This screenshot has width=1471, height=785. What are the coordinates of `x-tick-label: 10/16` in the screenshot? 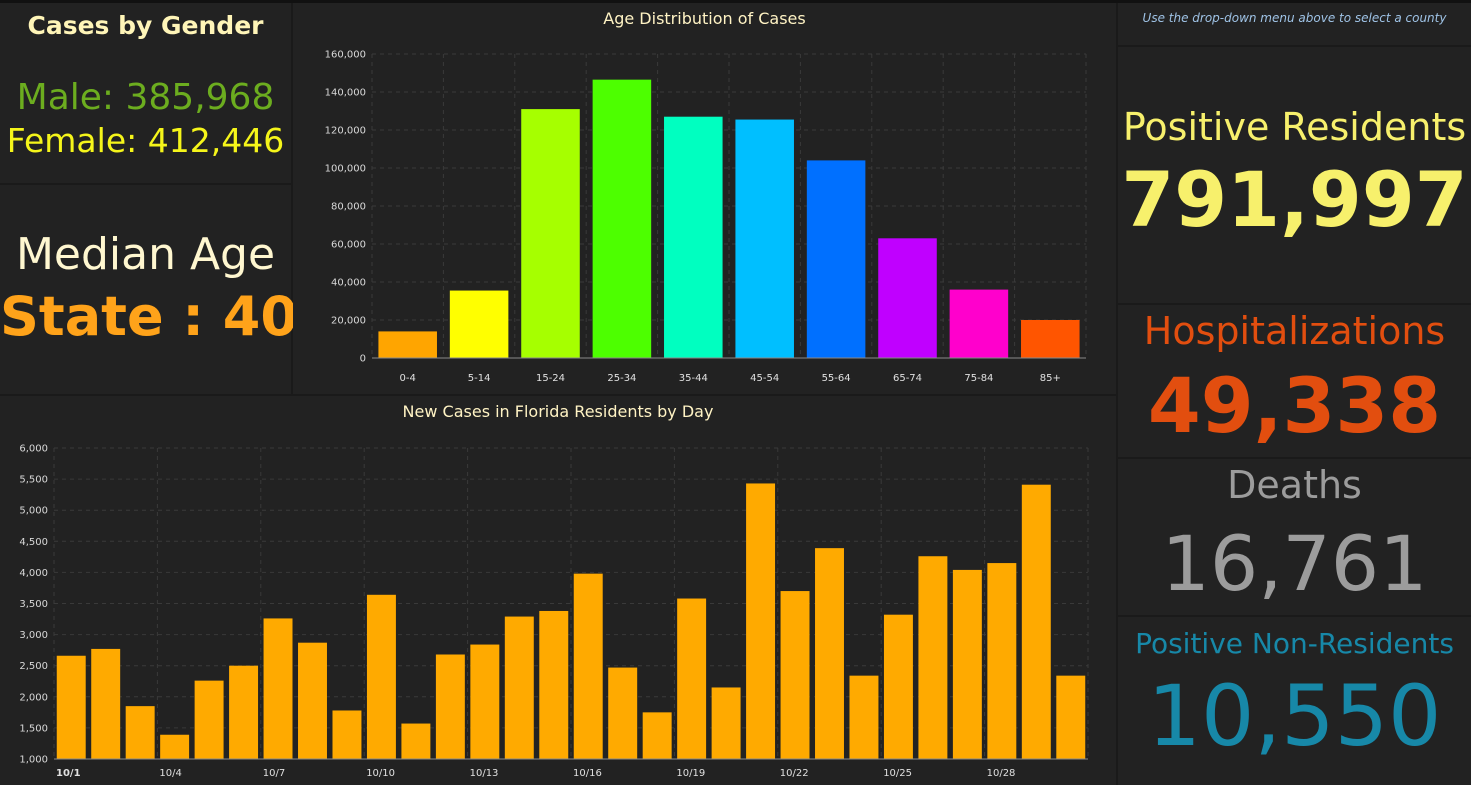 It's located at (587, 773).